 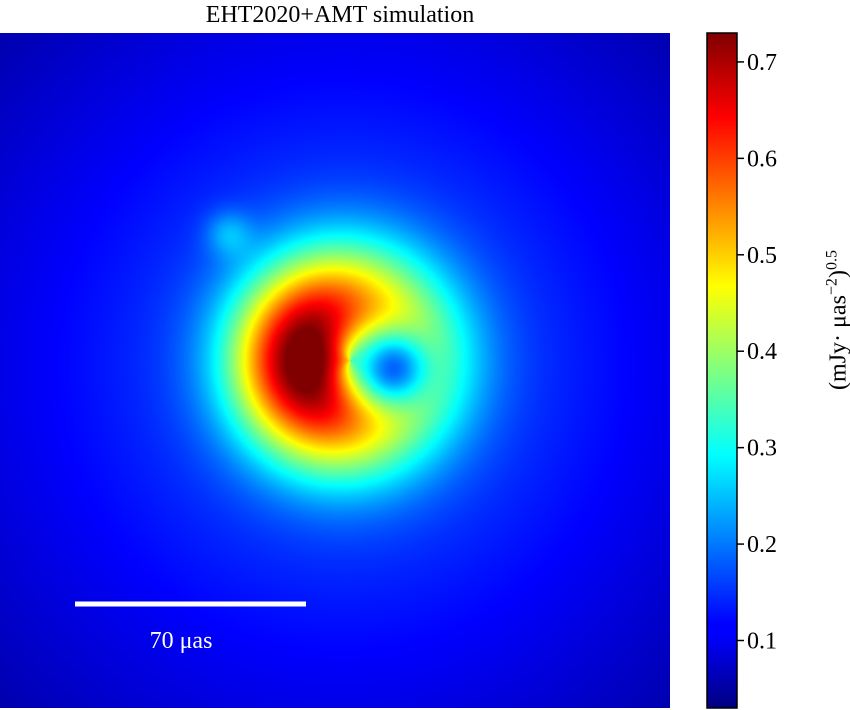 I want to click on colorbar-tick-label: 0.7, so click(x=762, y=63).